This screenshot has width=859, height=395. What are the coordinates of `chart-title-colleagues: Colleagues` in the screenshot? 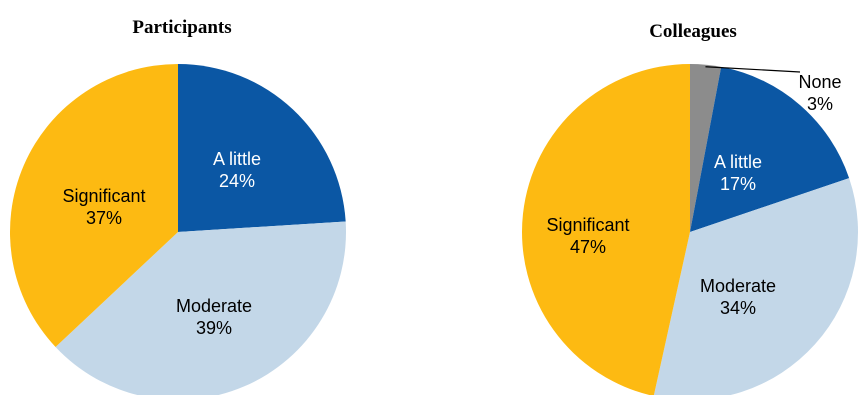 It's located at (693, 31).